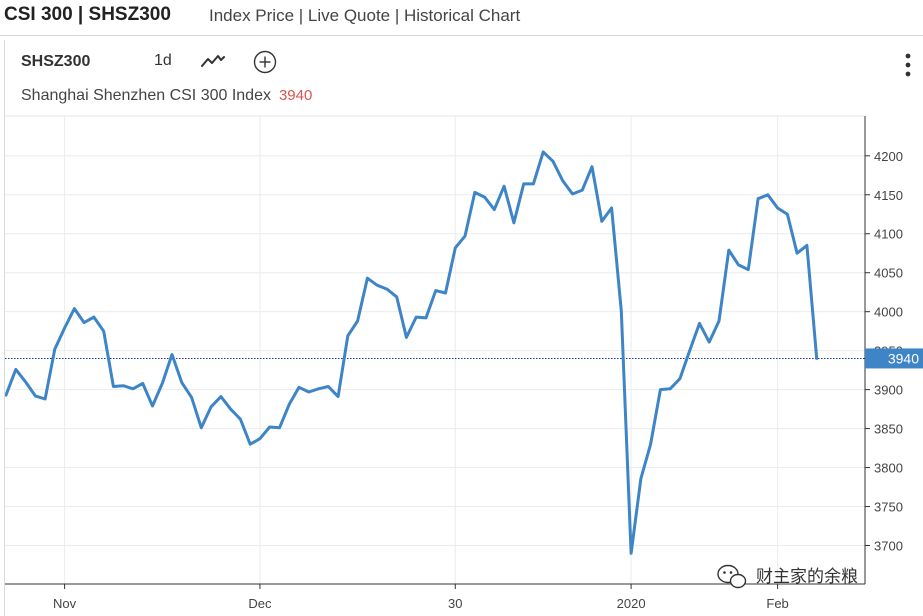  Describe the element at coordinates (738, 581) in the screenshot. I see `wechat-bubble-small` at that location.